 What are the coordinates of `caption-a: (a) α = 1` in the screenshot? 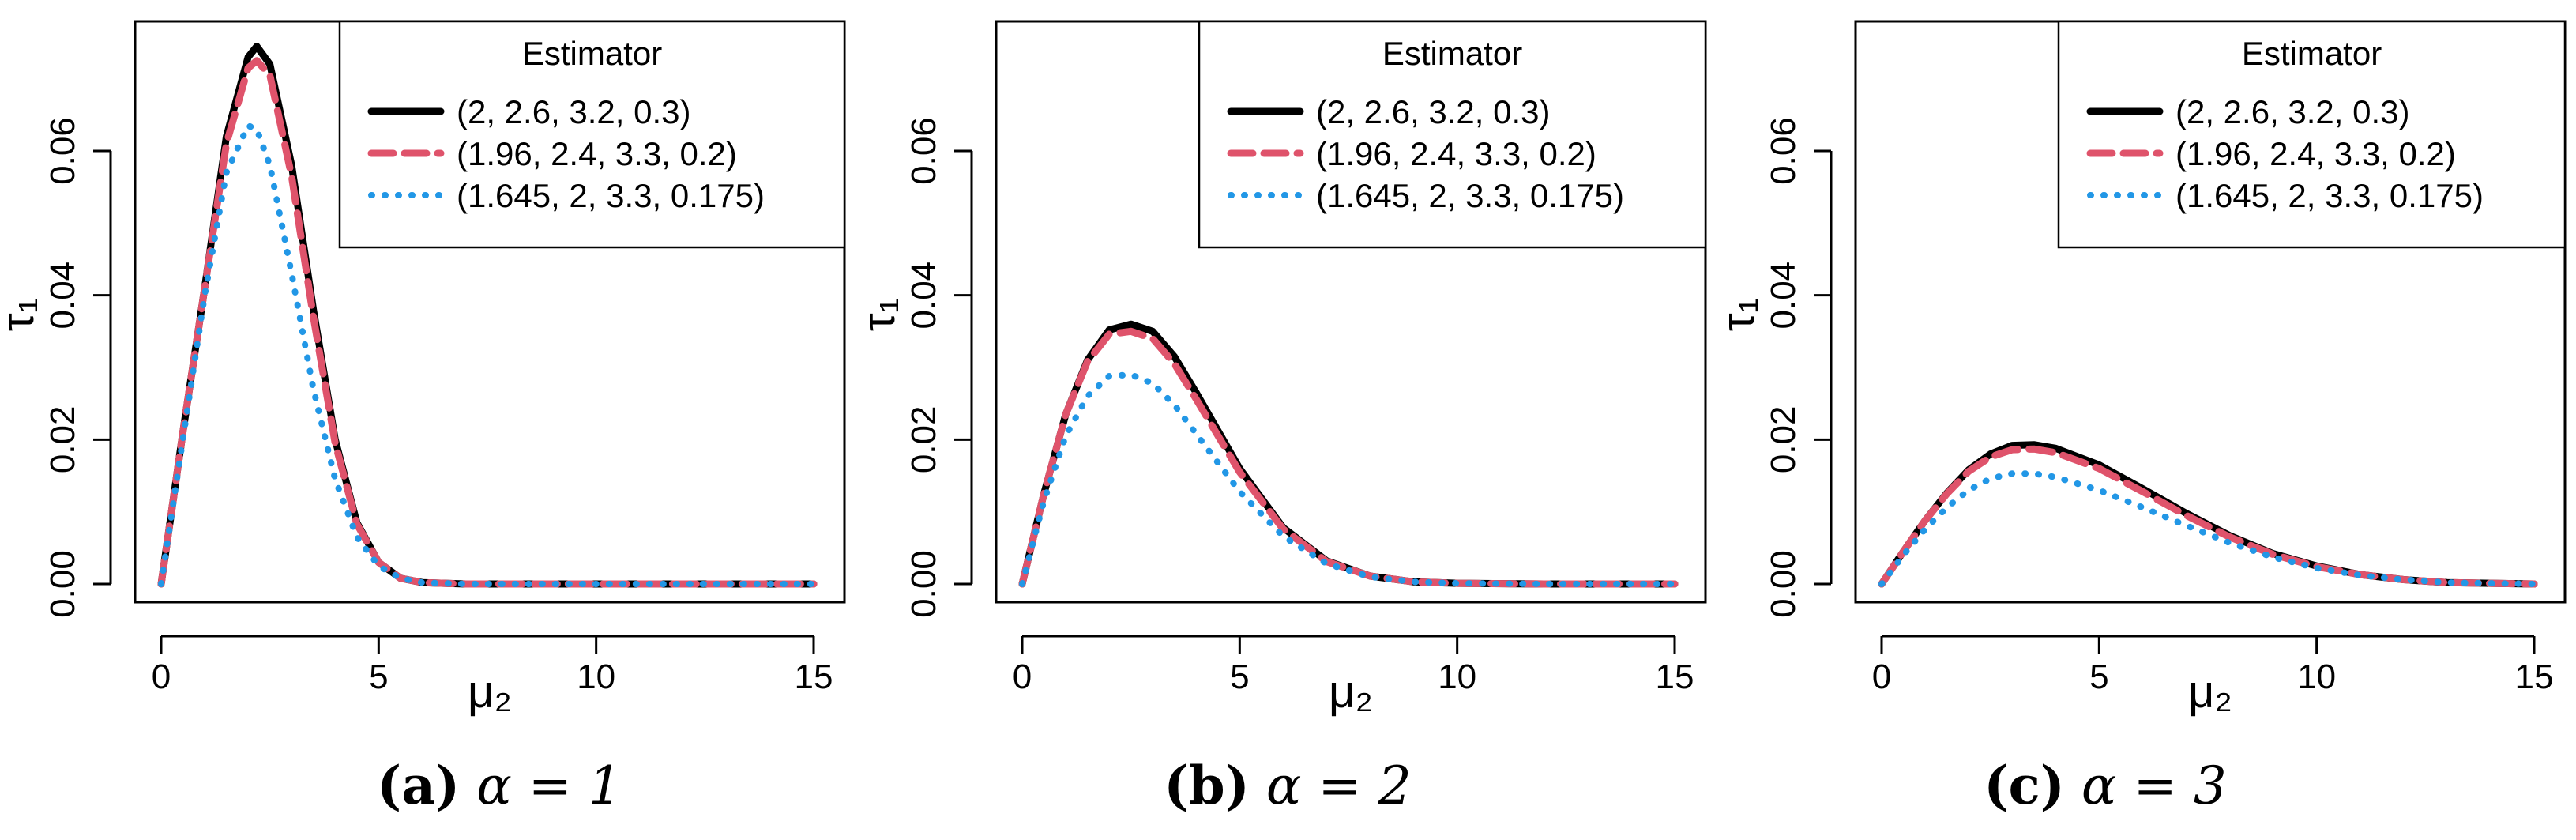 It's located at (499, 785).